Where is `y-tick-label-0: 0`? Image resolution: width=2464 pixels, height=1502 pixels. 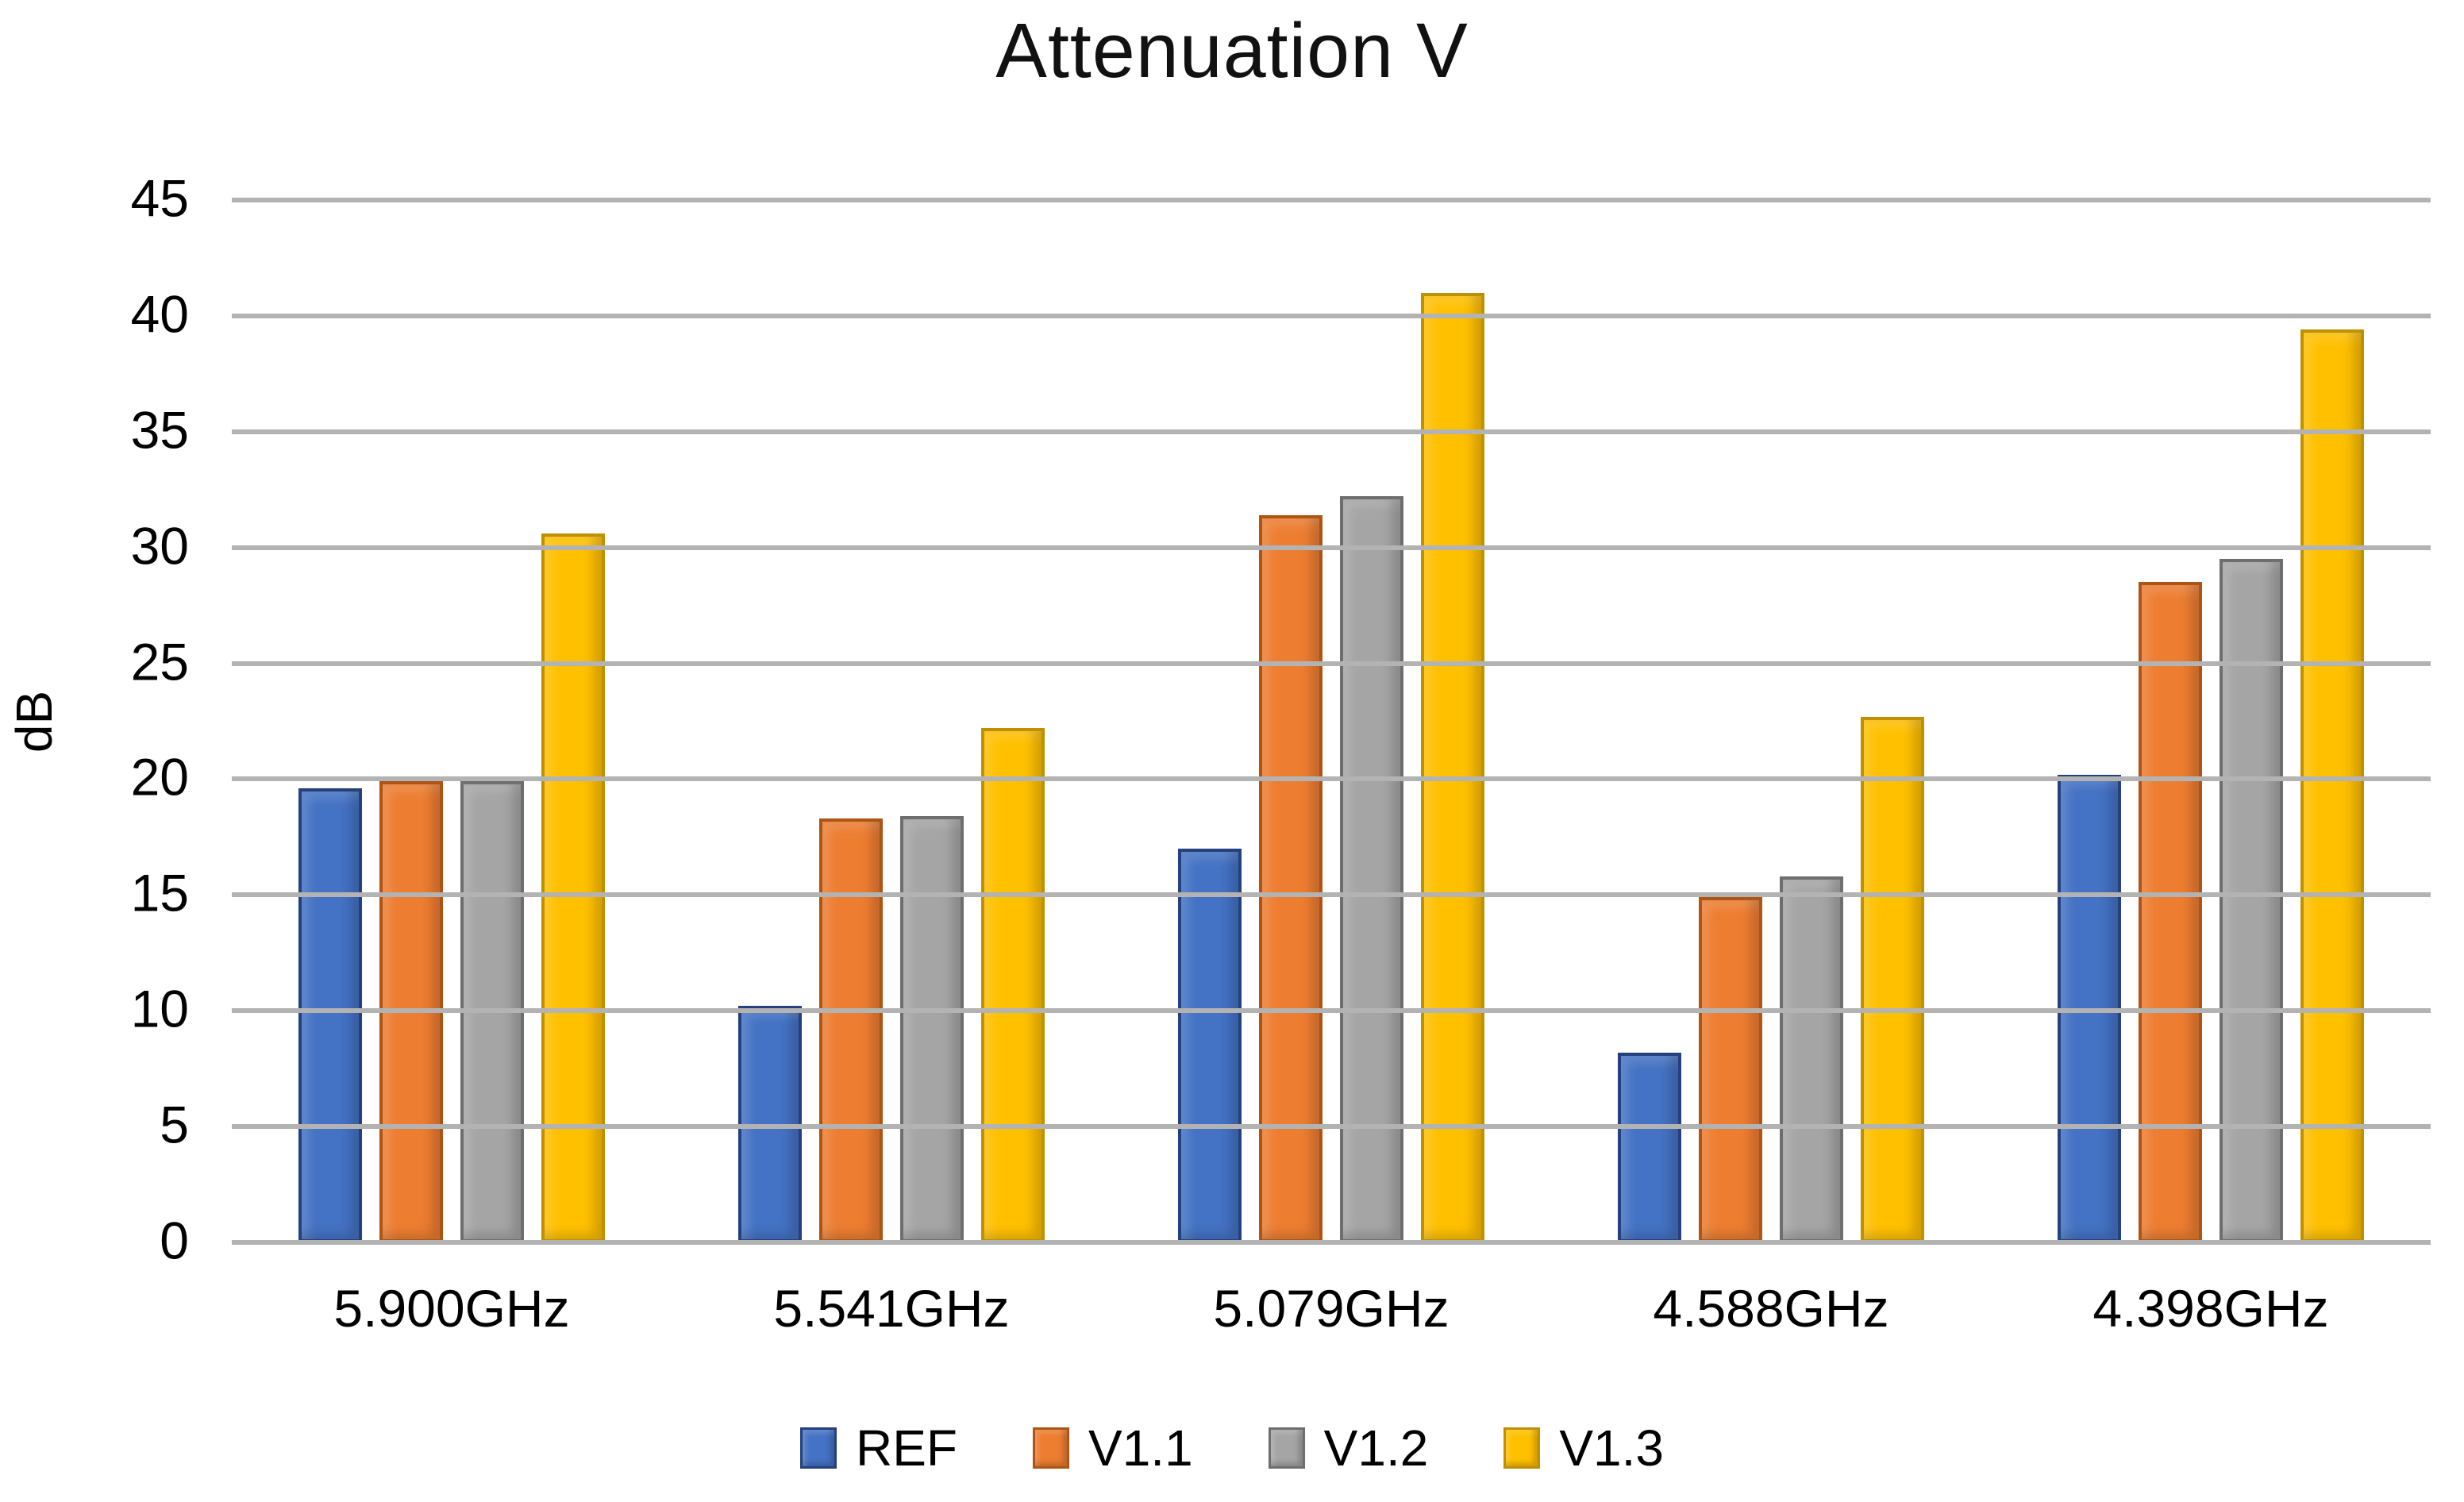
y-tick-label-0: 0 is located at coordinates (174, 1240).